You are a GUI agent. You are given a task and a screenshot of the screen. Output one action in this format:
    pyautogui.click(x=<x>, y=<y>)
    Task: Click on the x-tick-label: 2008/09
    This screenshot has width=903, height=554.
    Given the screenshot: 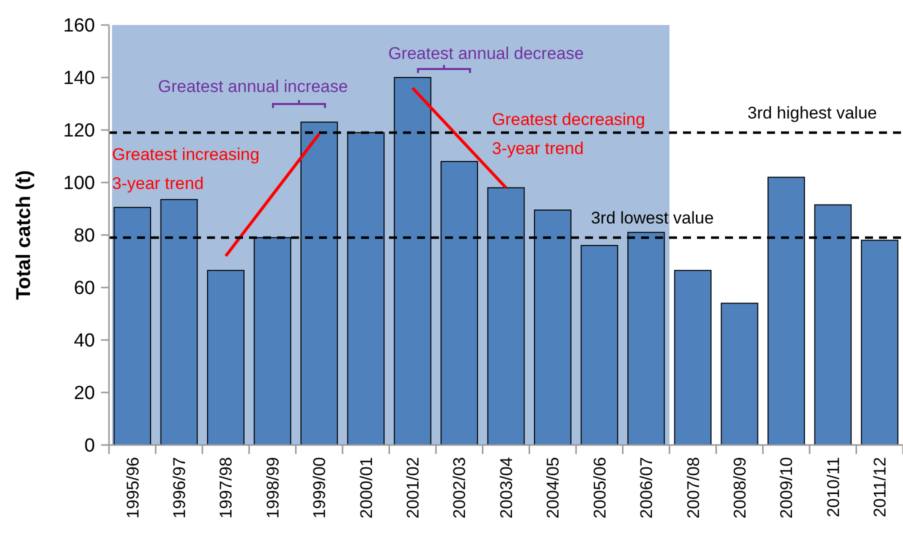 What is the action you would take?
    pyautogui.click(x=740, y=487)
    